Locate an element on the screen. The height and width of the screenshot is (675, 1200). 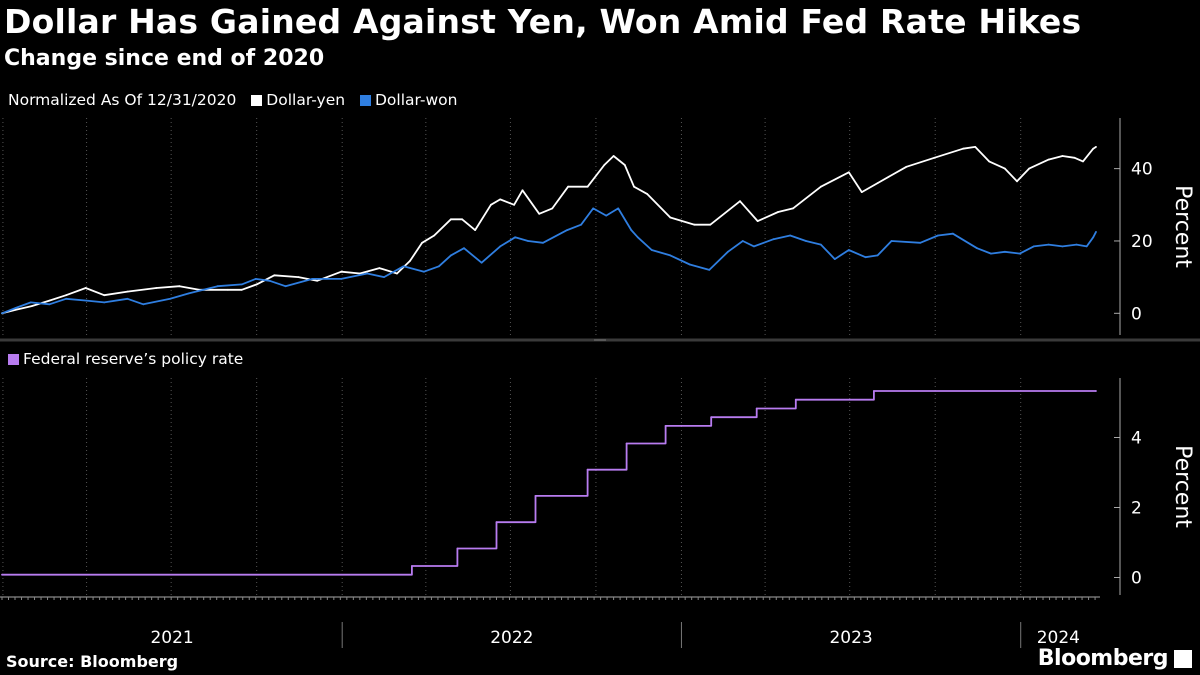
legend-label-rate: Federal reserve’s policy rate is located at coordinates (133, 359).